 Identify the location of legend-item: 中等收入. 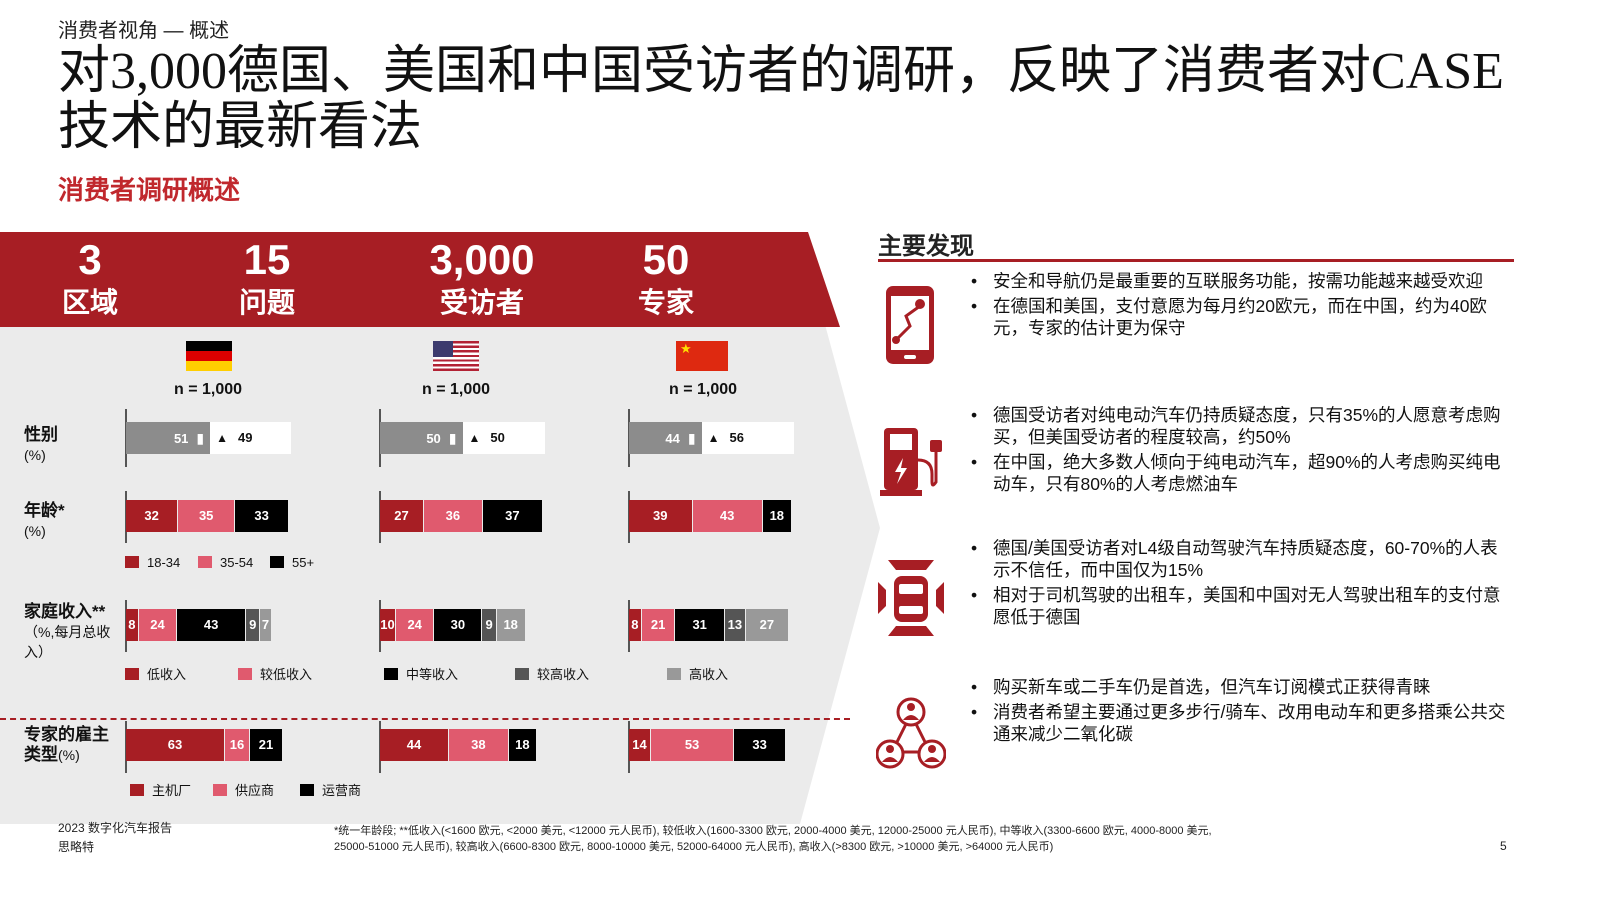
(421, 673).